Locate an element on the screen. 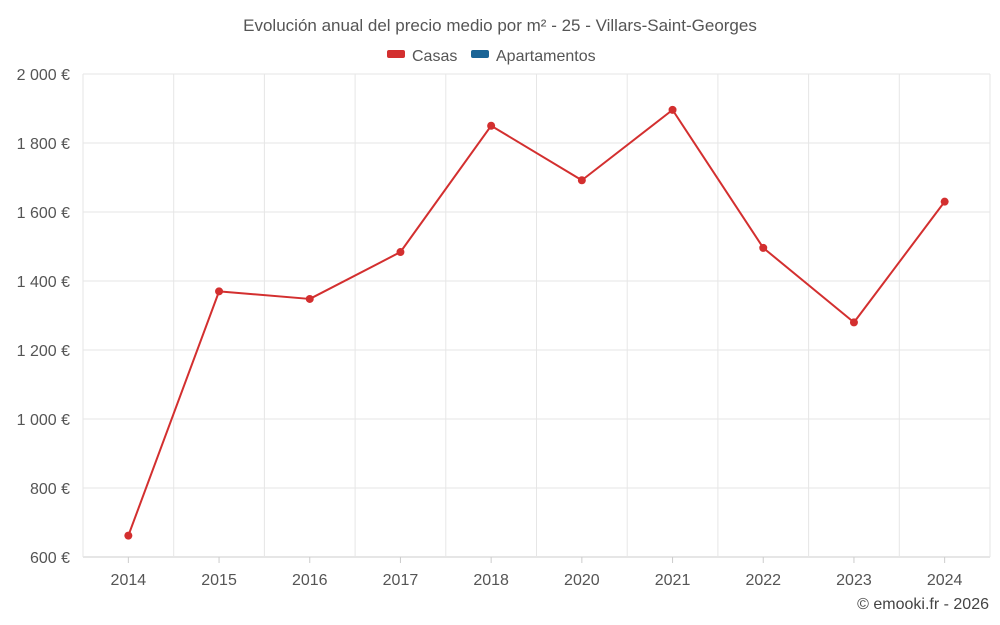 This screenshot has width=1000, height=625. y-tick-label: 800 € is located at coordinates (50, 489).